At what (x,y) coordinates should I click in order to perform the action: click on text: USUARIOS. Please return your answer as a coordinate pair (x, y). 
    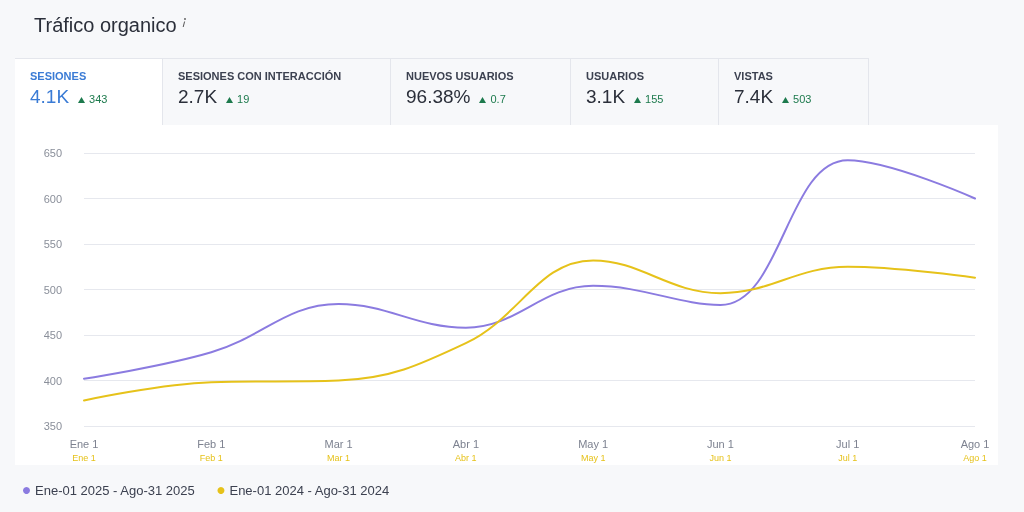
    Looking at the image, I should click on (616, 76).